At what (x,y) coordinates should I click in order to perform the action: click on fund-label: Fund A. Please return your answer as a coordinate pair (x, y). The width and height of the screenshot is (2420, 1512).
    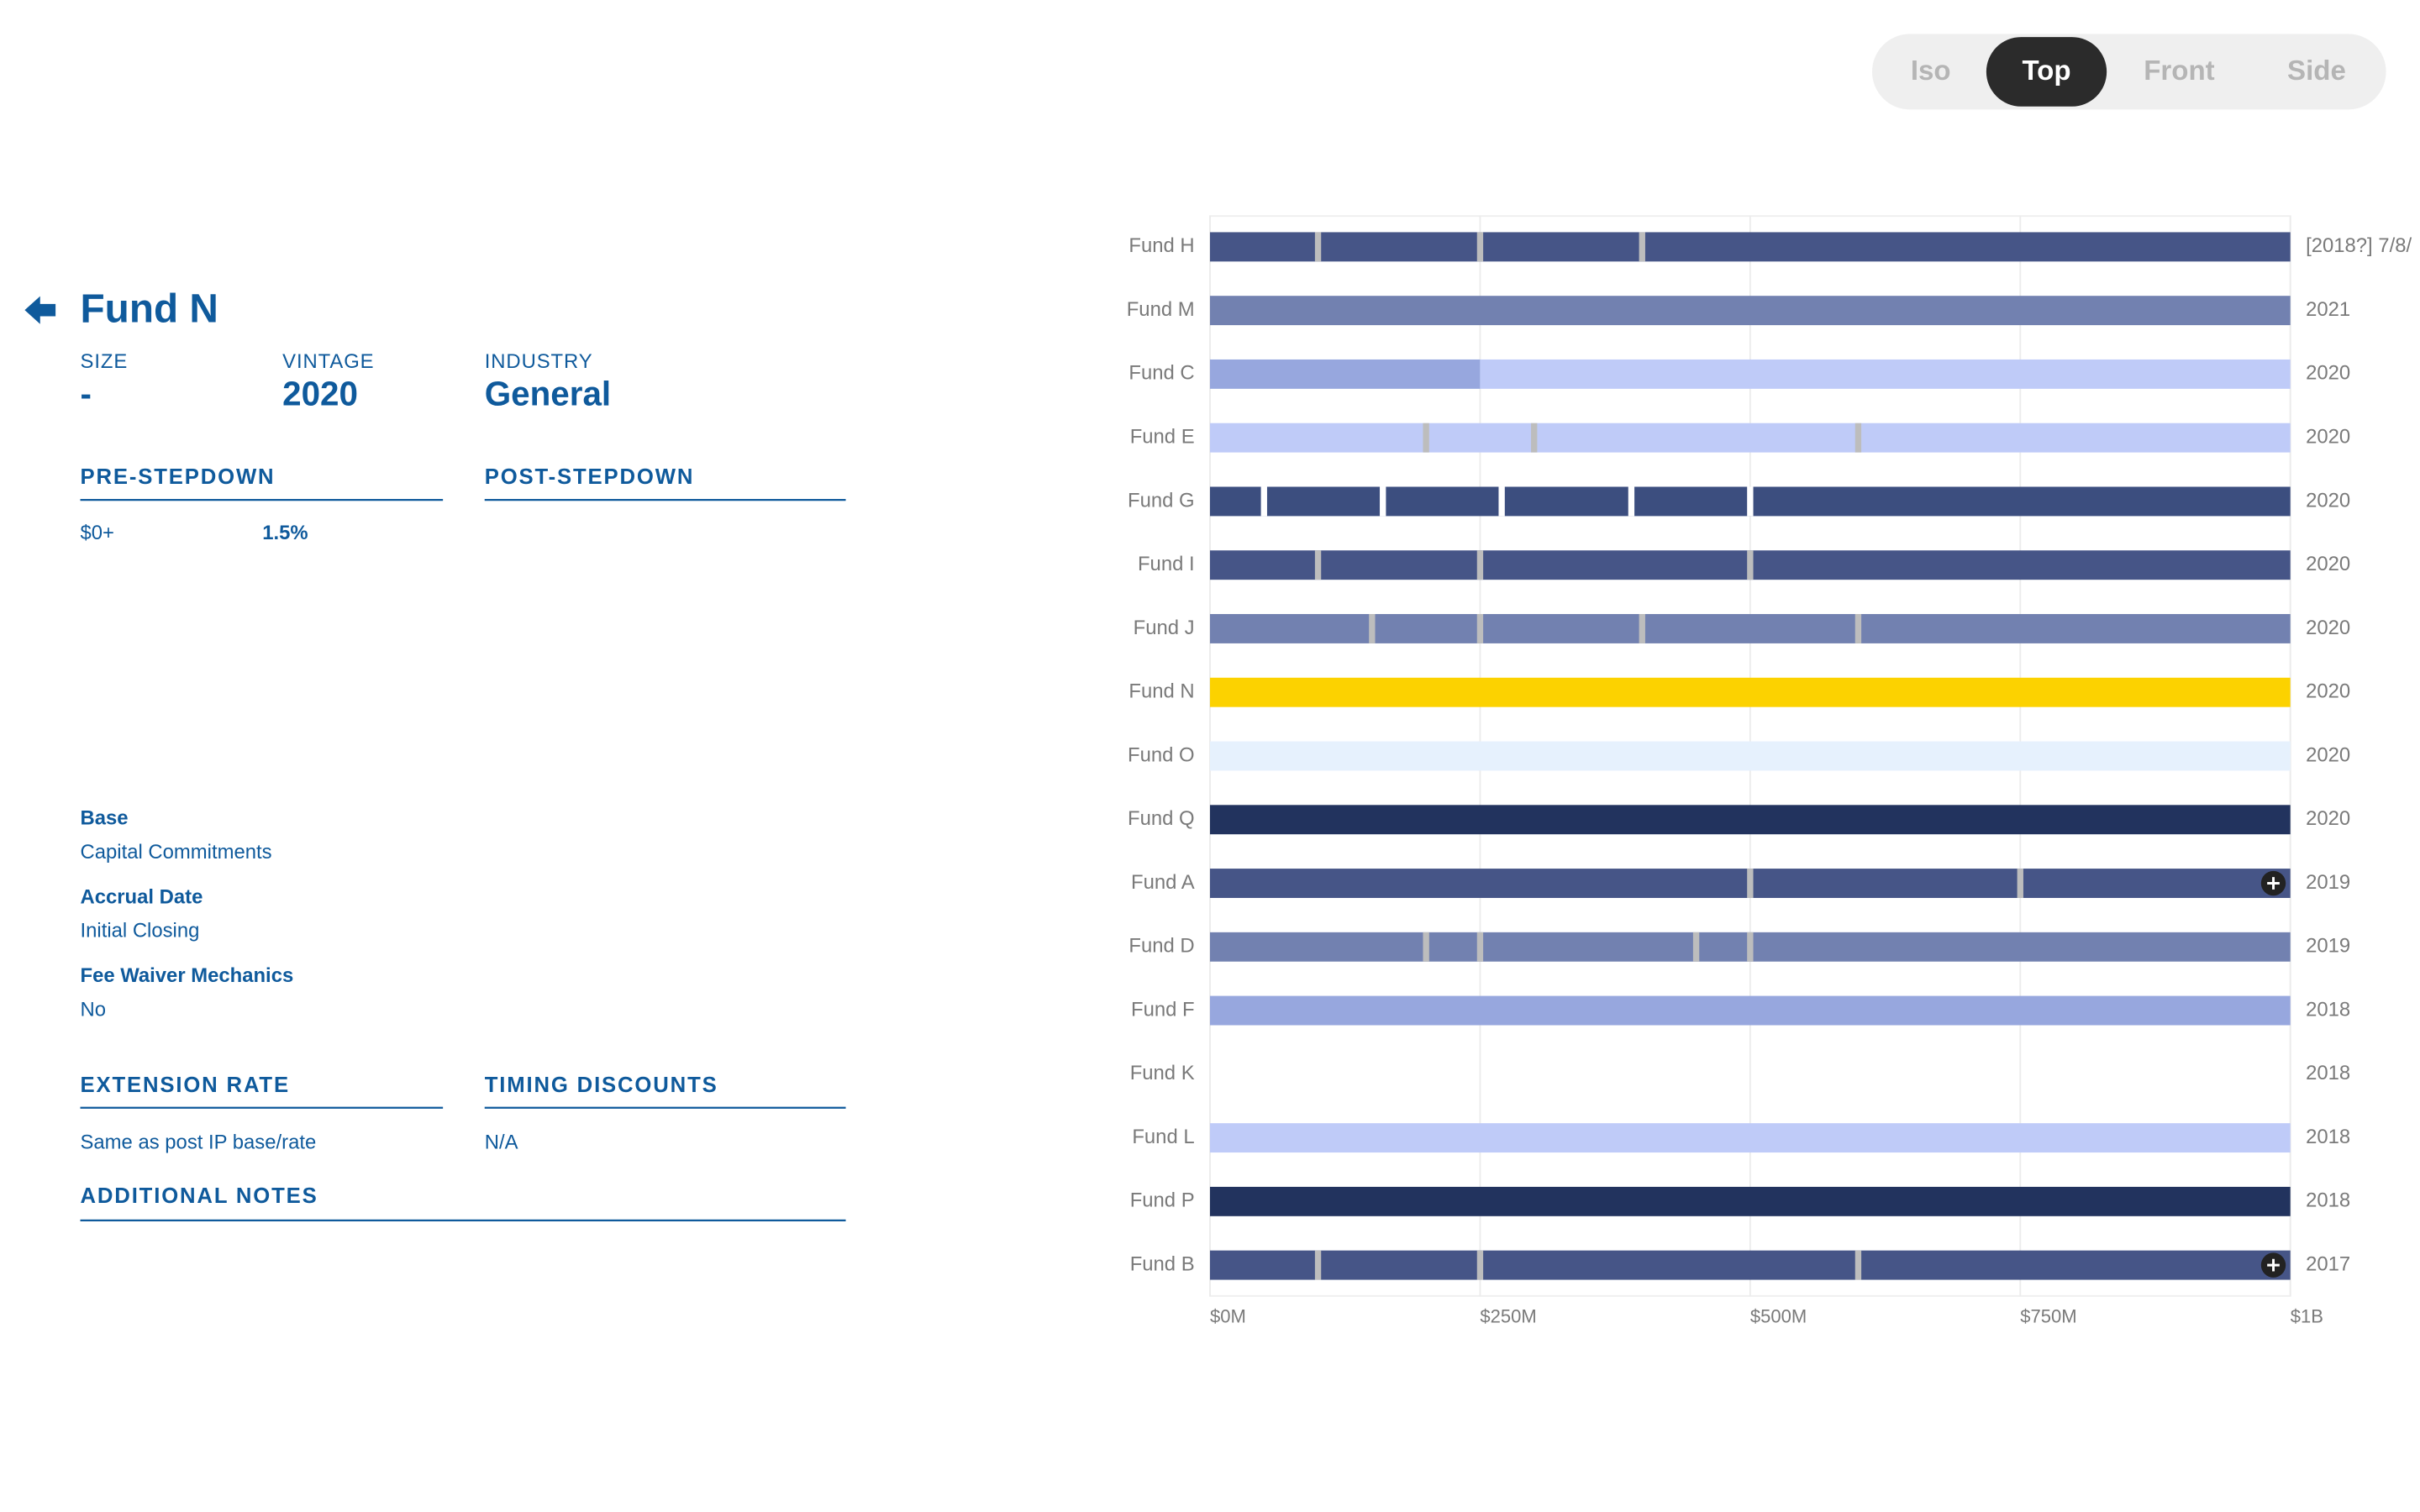
    Looking at the image, I should click on (1163, 882).